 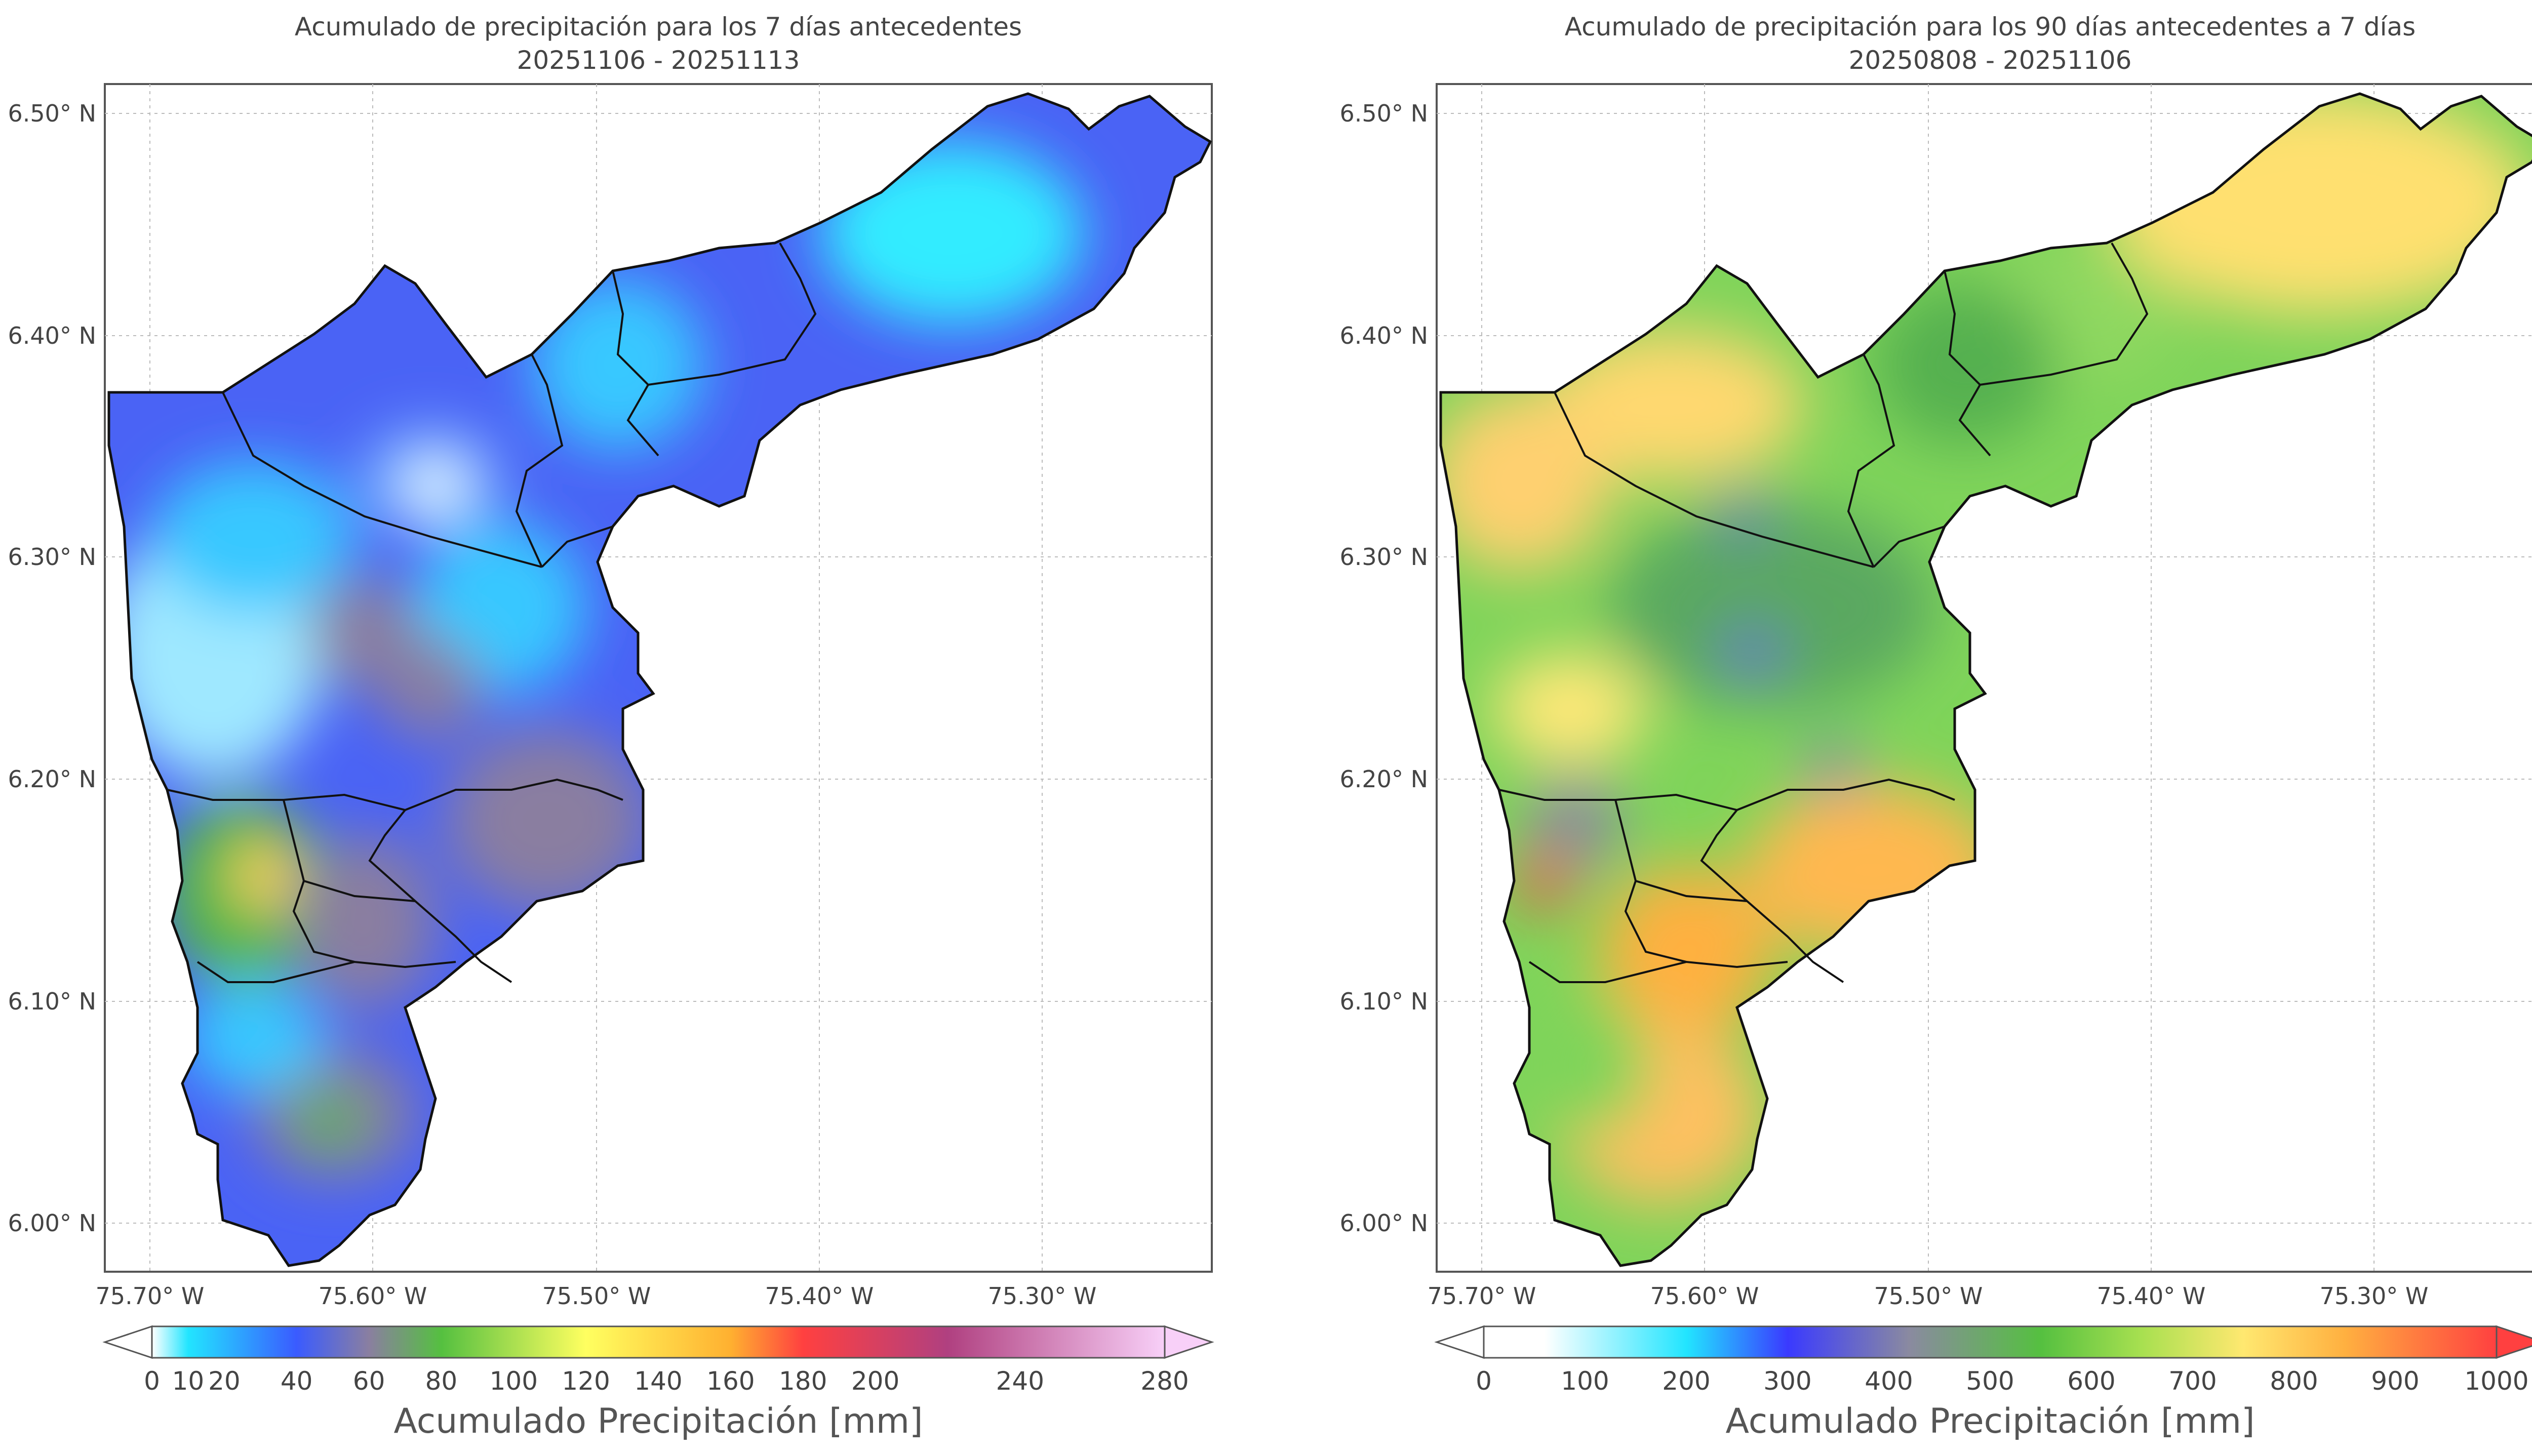 What do you see at coordinates (1020, 1381) in the screenshot?
I see `colorbar-tick-label: 240` at bounding box center [1020, 1381].